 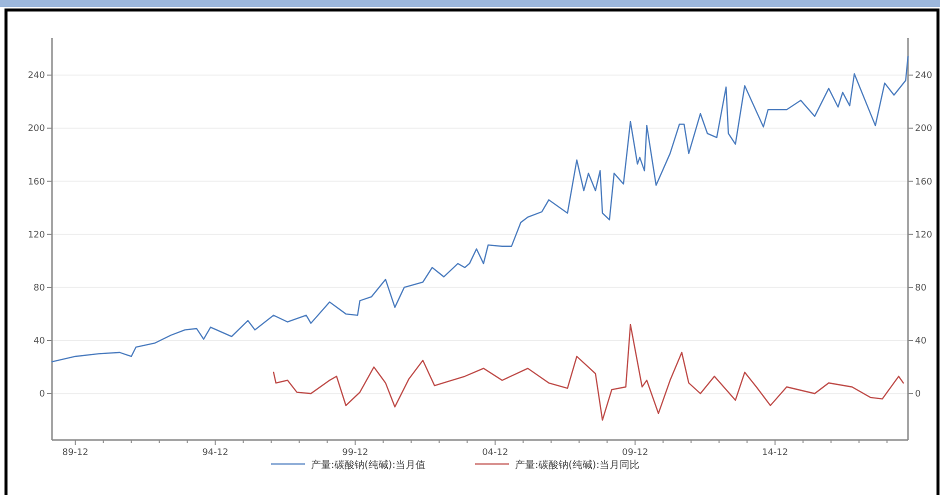 What do you see at coordinates (923, 182) in the screenshot?
I see `y2-tick-label: 160` at bounding box center [923, 182].